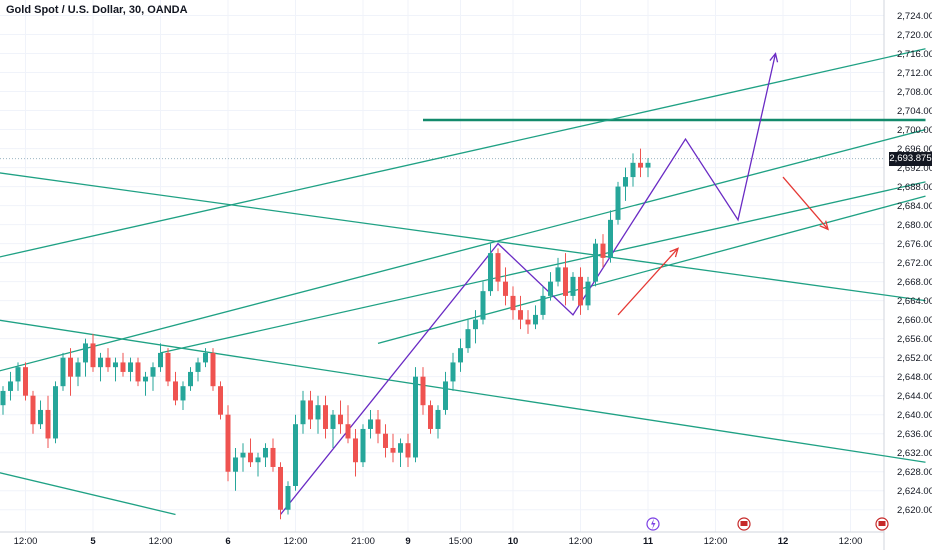 This screenshot has width=932, height=550. What do you see at coordinates (88, 494) in the screenshot?
I see `channel-line` at bounding box center [88, 494].